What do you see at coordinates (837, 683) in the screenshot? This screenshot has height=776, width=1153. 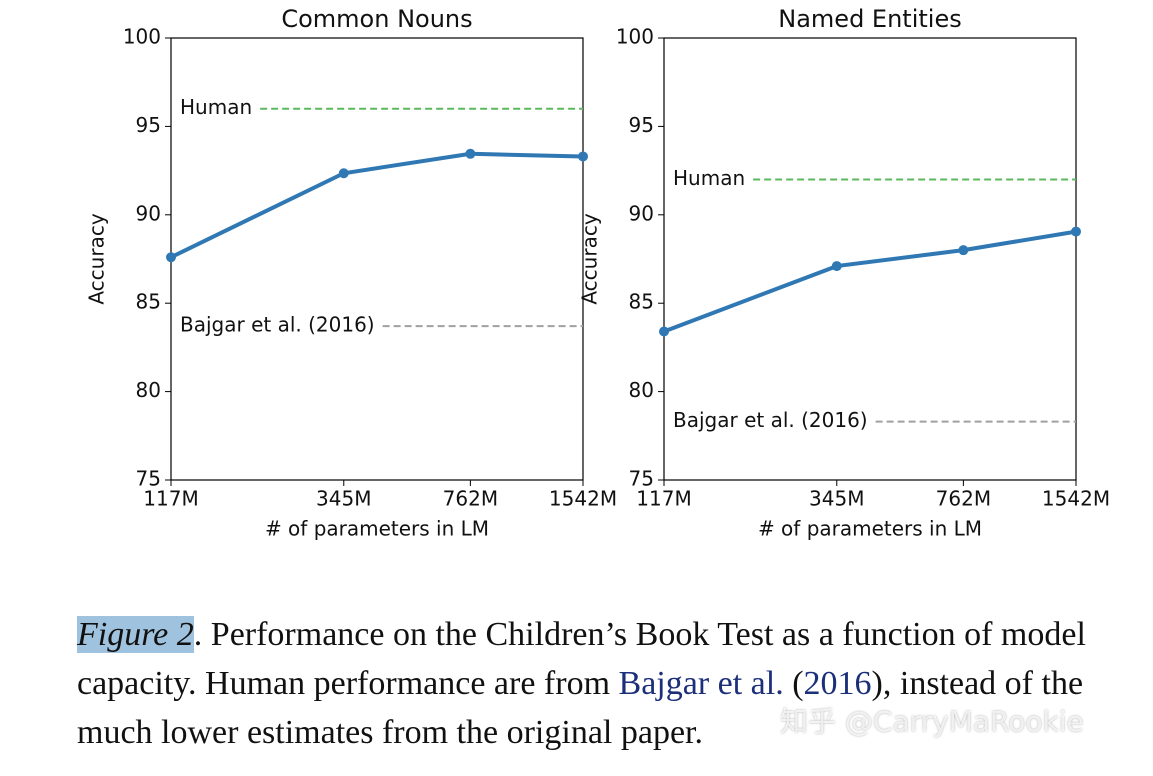 I see `citation-year: 2016` at bounding box center [837, 683].